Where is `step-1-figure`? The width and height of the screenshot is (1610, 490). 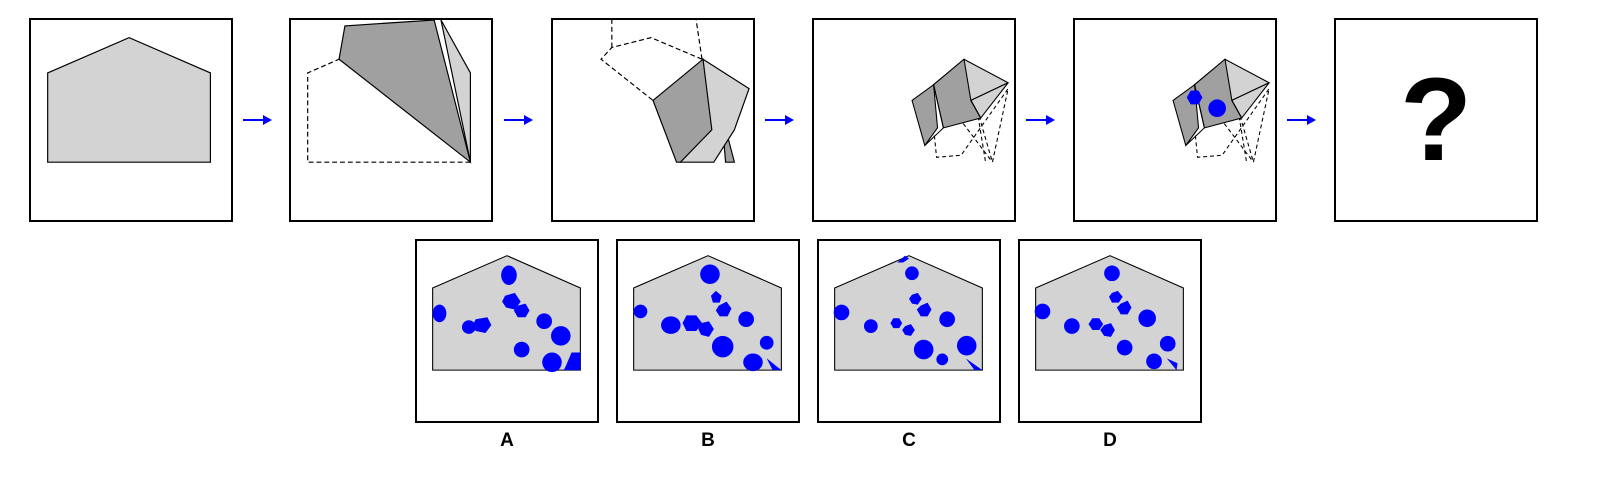 step-1-figure is located at coordinates (129, 100).